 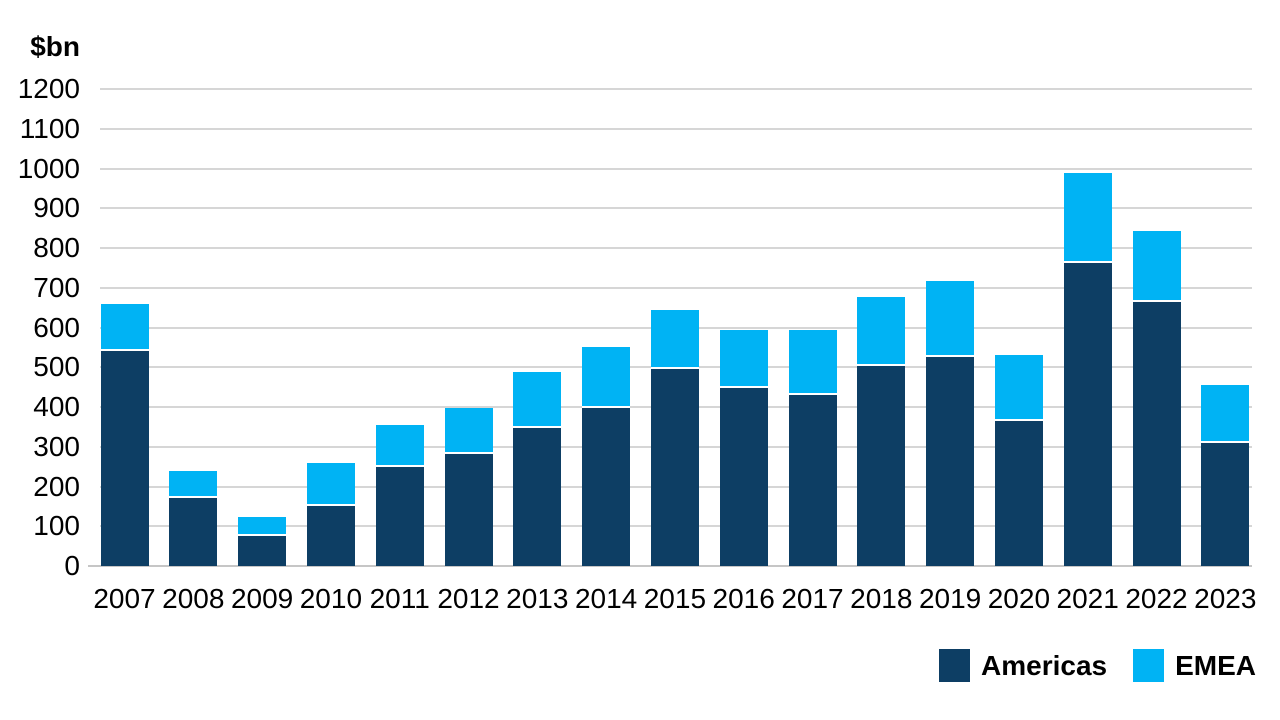 I want to click on bar-segment-emea-2020, so click(x=1018, y=388).